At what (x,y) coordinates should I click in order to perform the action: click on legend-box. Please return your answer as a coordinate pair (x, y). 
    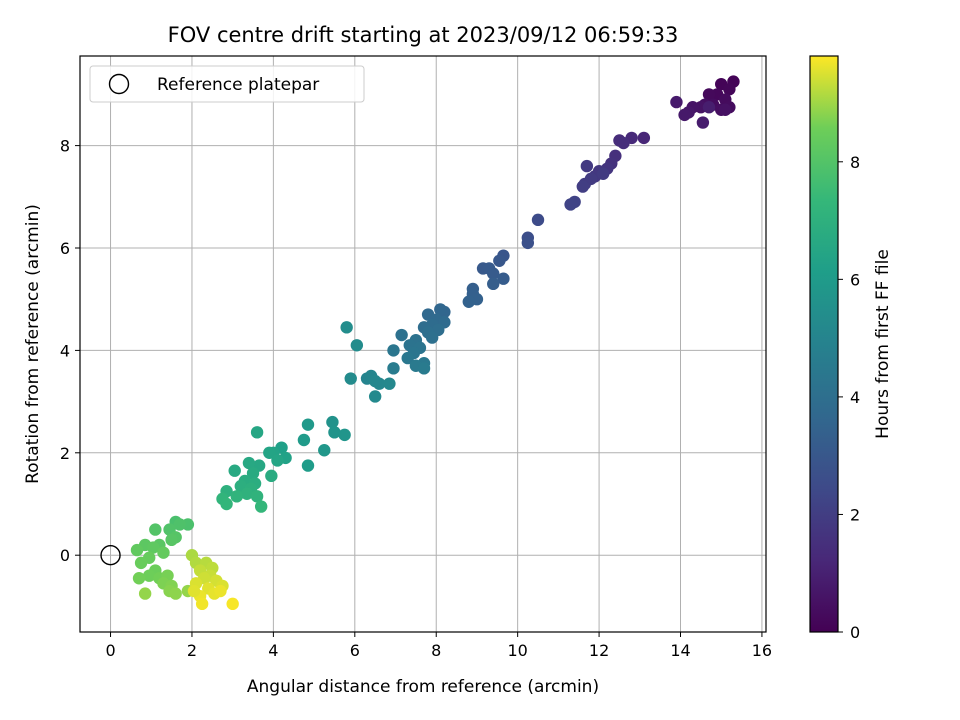
    Looking at the image, I should click on (227, 84).